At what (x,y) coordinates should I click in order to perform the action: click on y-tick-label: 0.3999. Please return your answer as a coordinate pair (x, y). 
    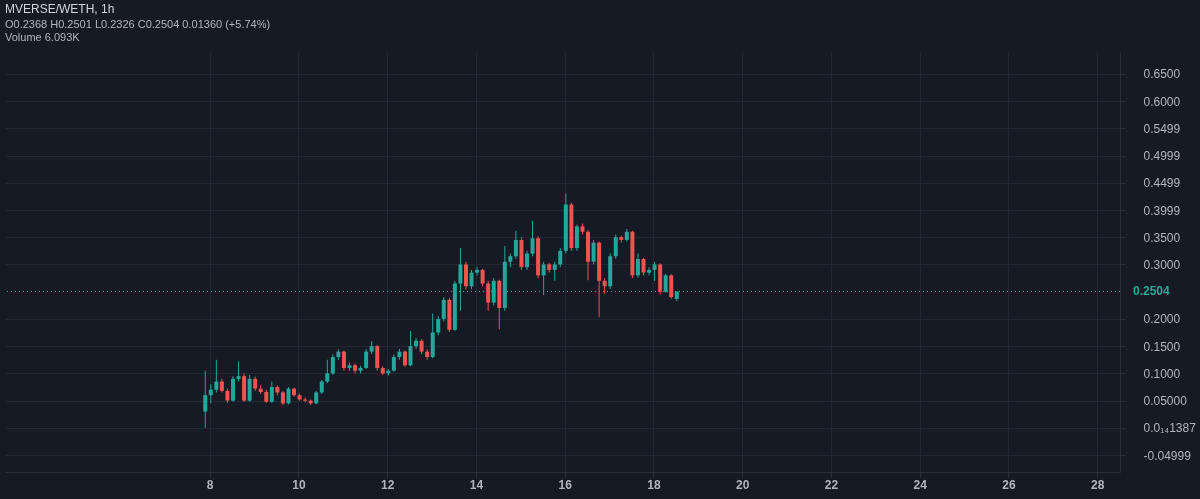
    Looking at the image, I should click on (1162, 210).